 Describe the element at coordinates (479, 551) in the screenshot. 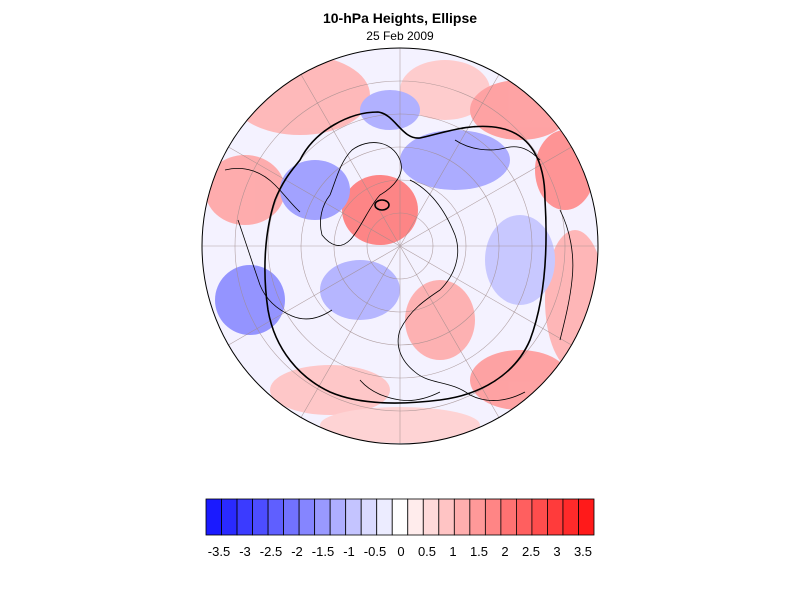

I see `tick-label: 1.5` at that location.